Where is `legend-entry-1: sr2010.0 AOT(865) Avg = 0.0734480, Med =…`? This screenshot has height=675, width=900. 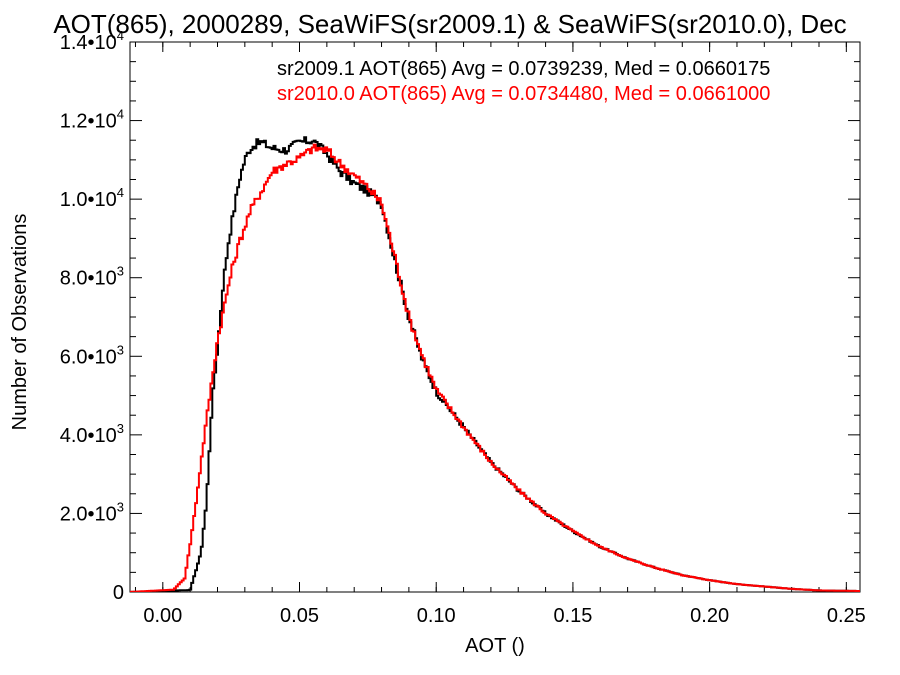 legend-entry-1: sr2010.0 AOT(865) Avg = 0.0734480, Med =… is located at coordinates (523, 94).